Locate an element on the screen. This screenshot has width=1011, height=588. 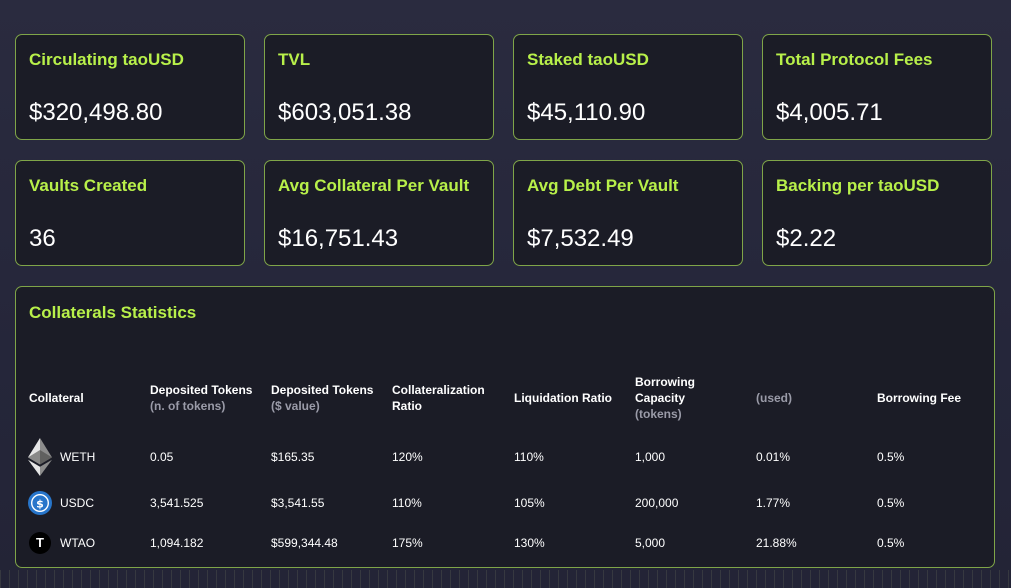
stat-label: Staked taoUSD is located at coordinates (588, 59).